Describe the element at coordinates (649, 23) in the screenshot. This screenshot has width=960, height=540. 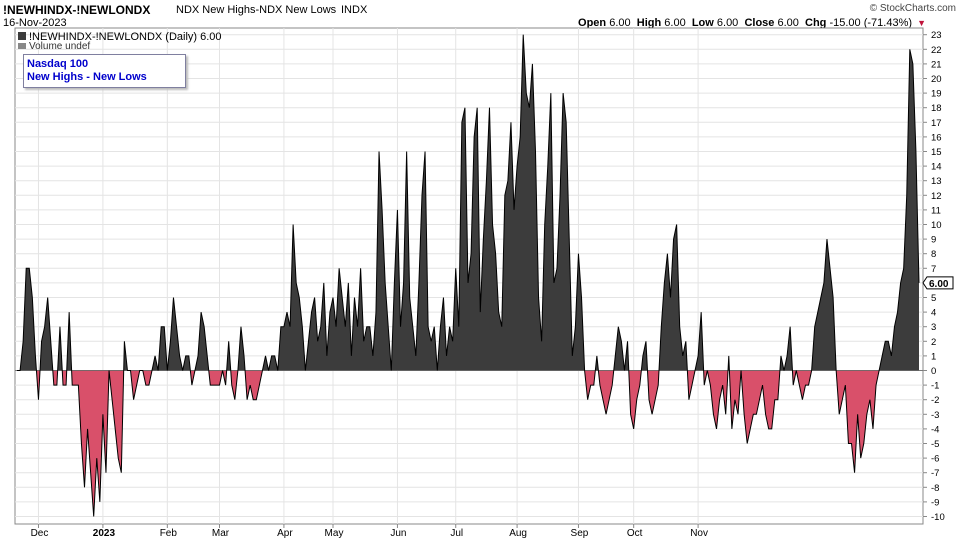
I see `high-label: High` at that location.